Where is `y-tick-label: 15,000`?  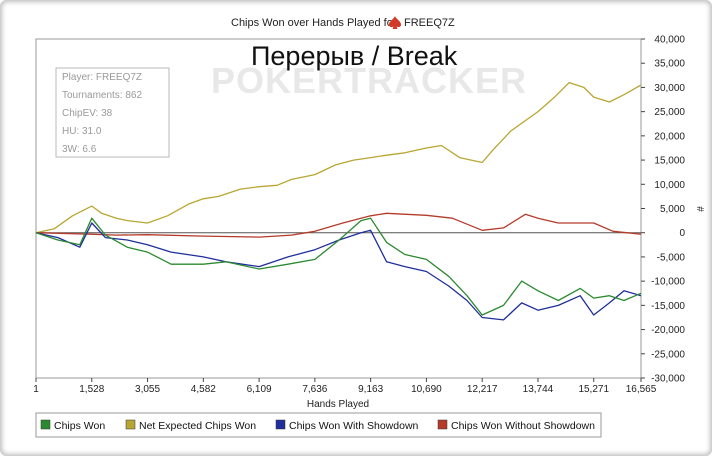 y-tick-label: 15,000 is located at coordinates (669, 161).